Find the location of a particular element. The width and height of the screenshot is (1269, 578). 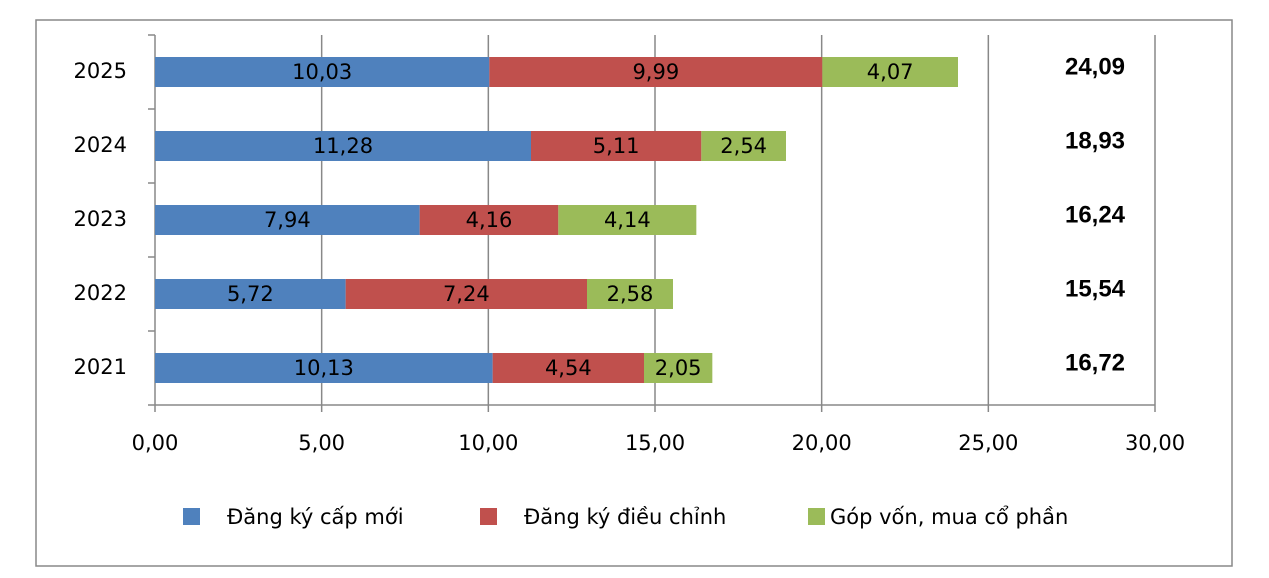

data-label: 10,13 is located at coordinates (324, 368).